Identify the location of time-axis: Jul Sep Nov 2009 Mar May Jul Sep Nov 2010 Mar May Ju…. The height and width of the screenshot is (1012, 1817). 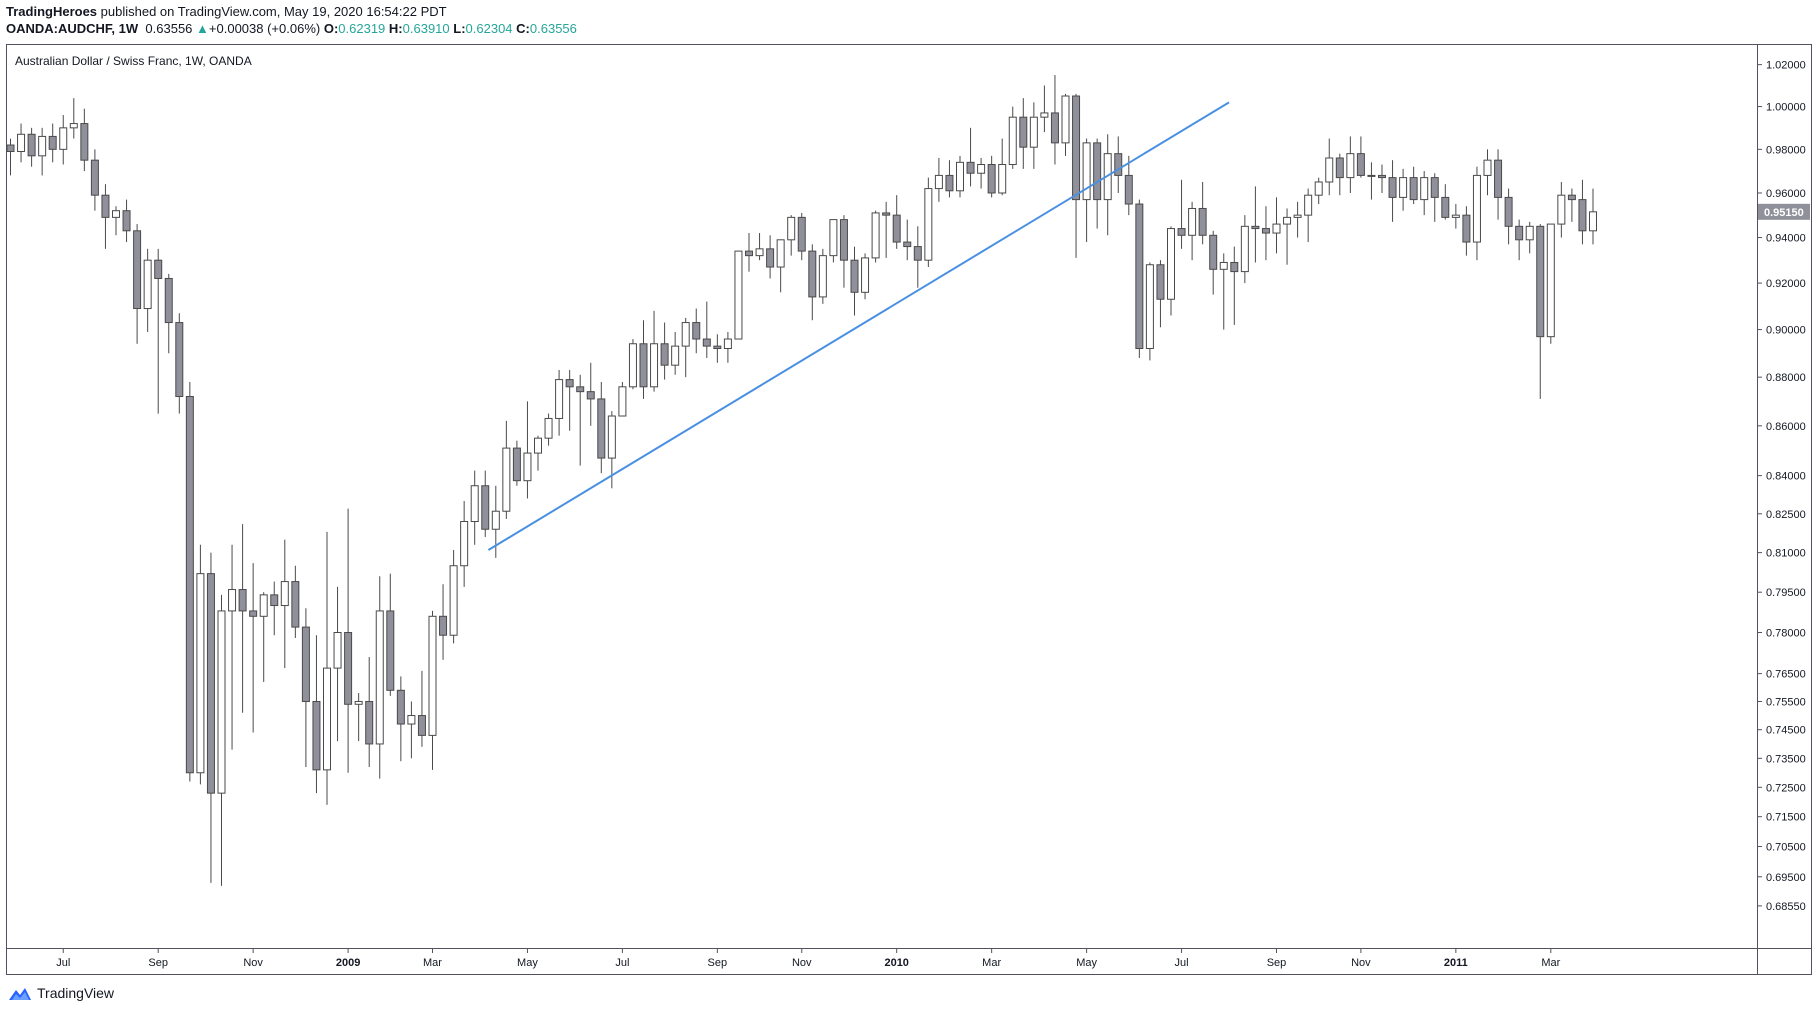
(808, 958).